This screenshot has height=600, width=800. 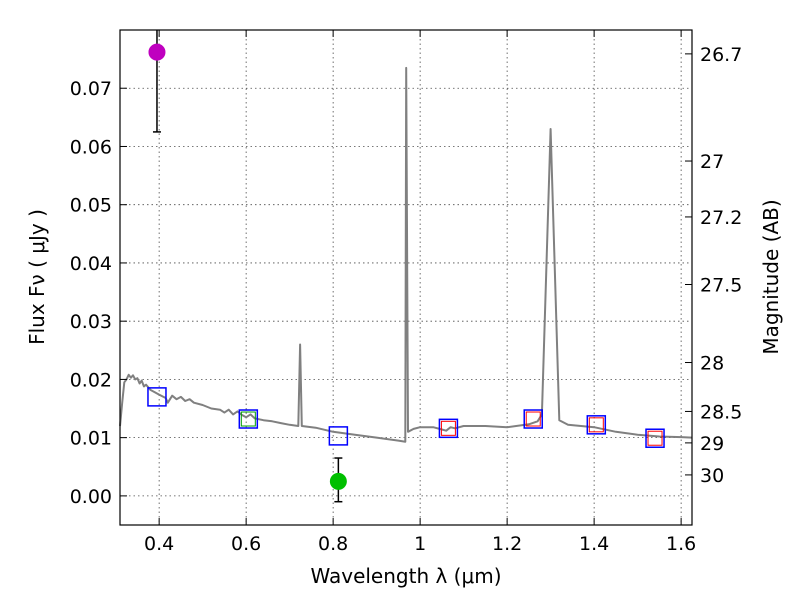 What do you see at coordinates (721, 218) in the screenshot?
I see `mag-tick-label: 27.2` at bounding box center [721, 218].